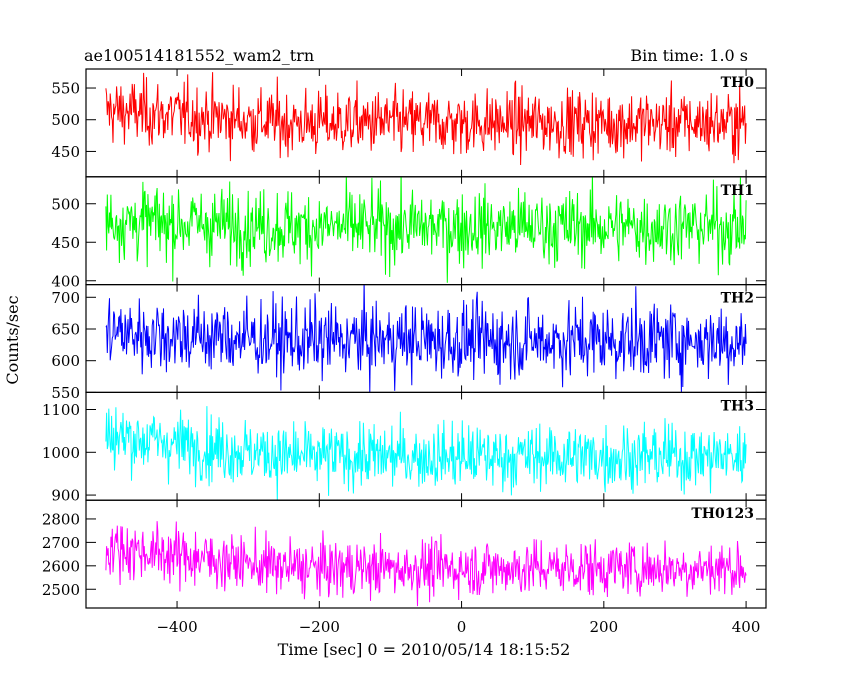 This screenshot has height=680, width=850. I want to click on y-tick-label: 1000, so click(61, 453).